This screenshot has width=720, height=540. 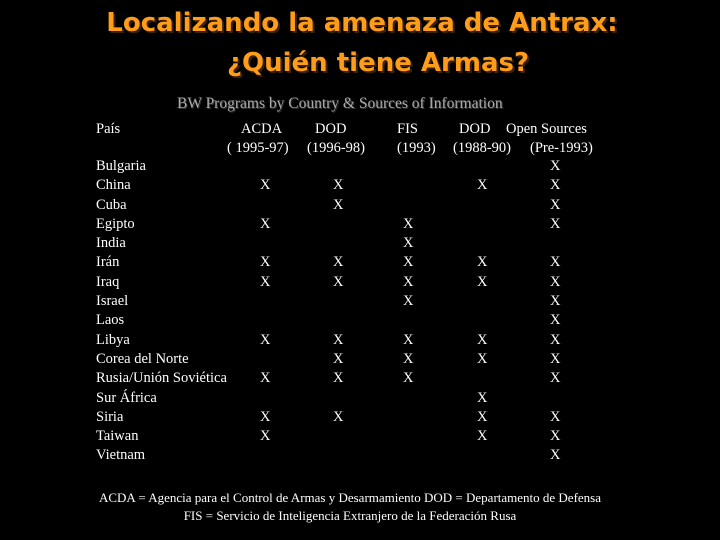 What do you see at coordinates (362, 23) in the screenshot?
I see `slide-title-line-1: Localizando la amenaza de Antrax:` at bounding box center [362, 23].